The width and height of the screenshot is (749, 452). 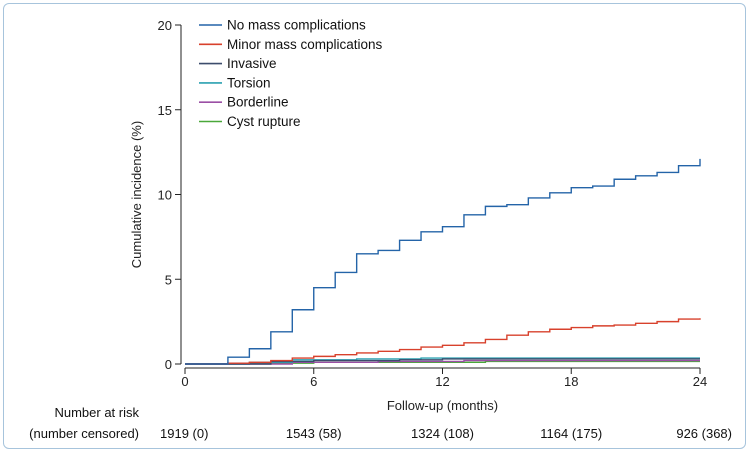 I want to click on x-tick-label: 6, so click(x=313, y=381).